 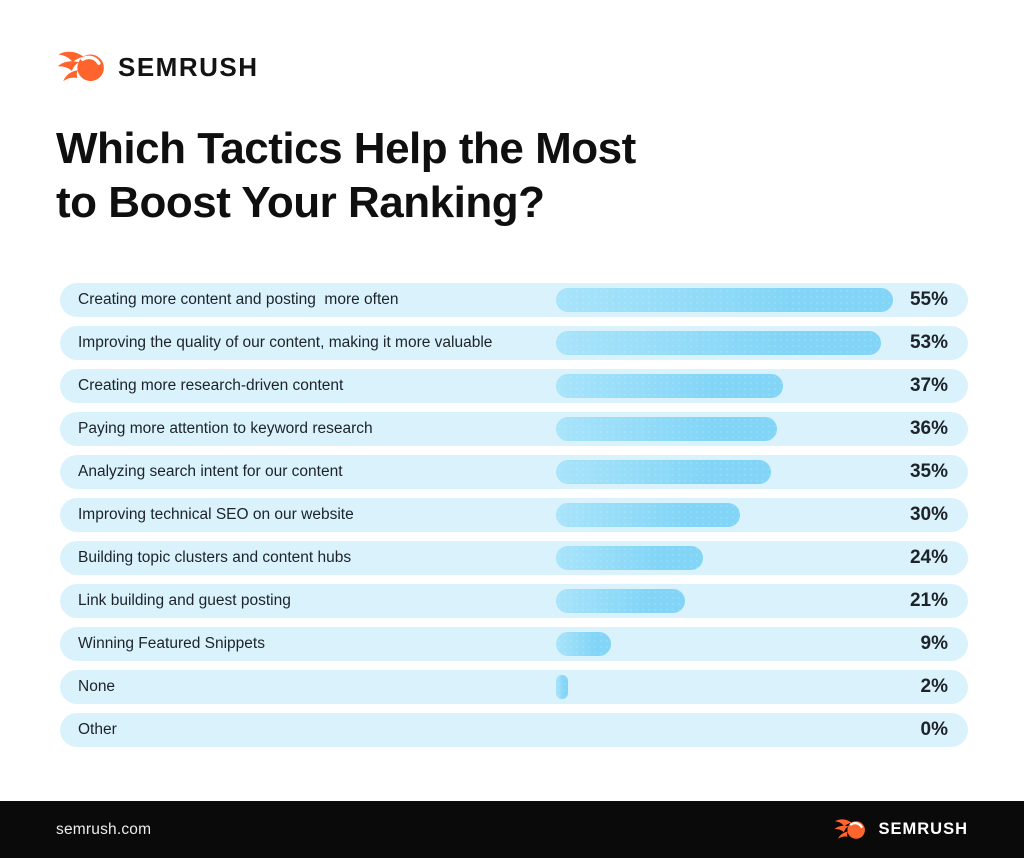 What do you see at coordinates (211, 385) in the screenshot?
I see `bar-row-label: Creating more research-driven content` at bounding box center [211, 385].